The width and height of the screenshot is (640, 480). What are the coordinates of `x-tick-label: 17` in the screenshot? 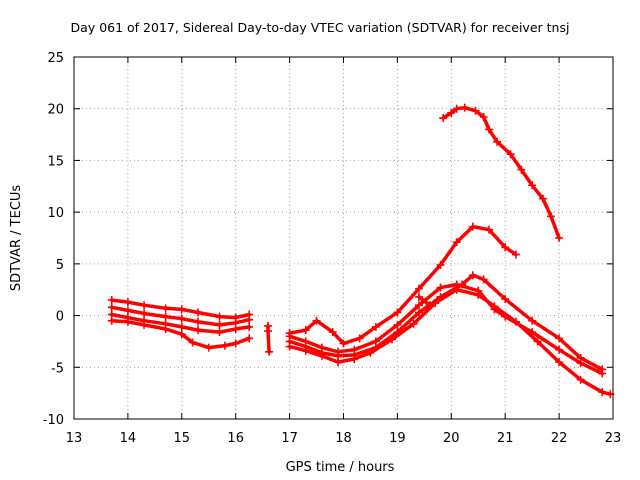 It's located at (289, 438).